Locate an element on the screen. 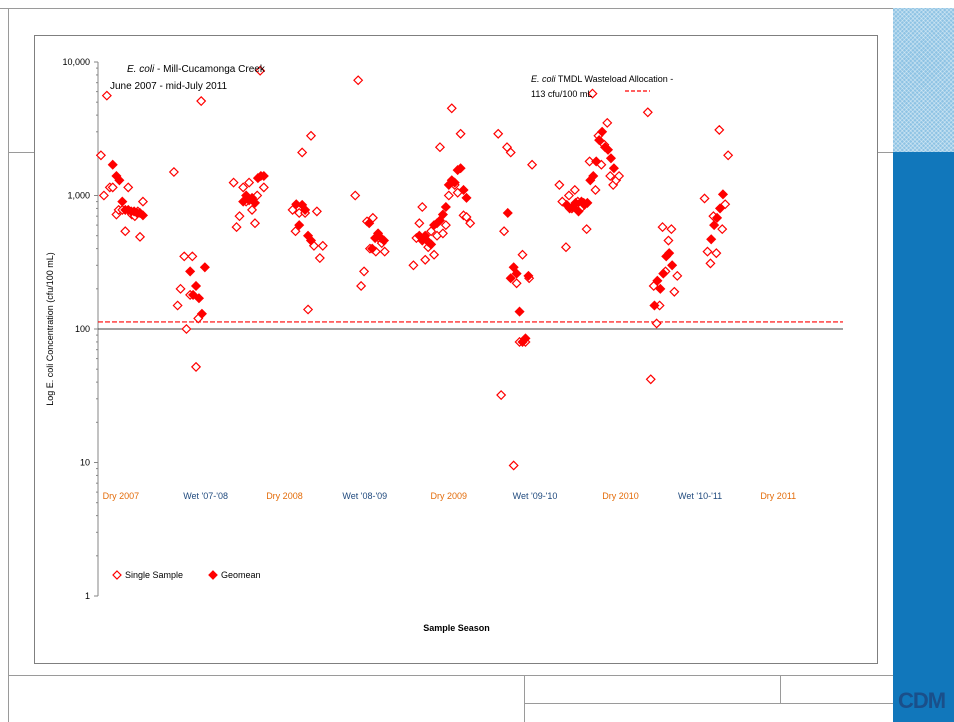  footer-rule is located at coordinates (450, 675).